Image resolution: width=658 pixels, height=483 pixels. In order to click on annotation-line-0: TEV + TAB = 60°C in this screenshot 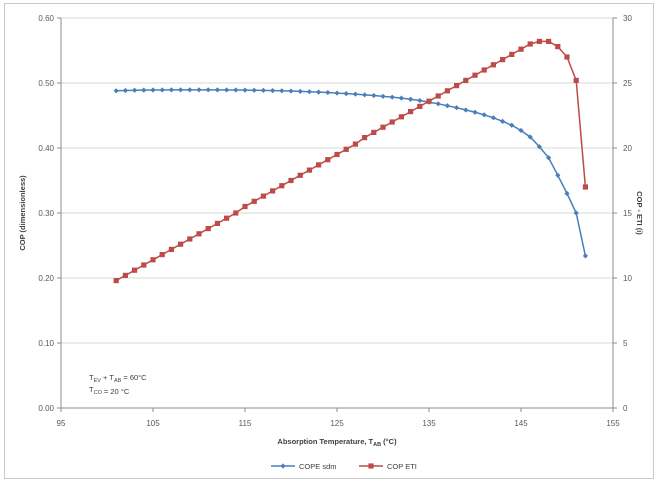, I will do `click(118, 378)`.